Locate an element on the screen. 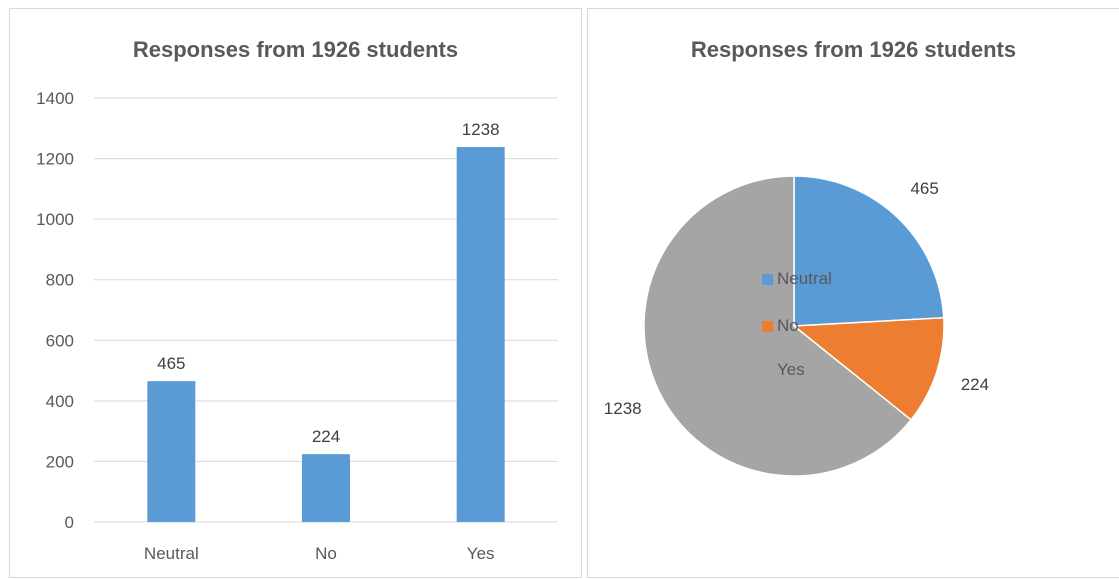  bar-data-label-yes: 1238 is located at coordinates (481, 129).